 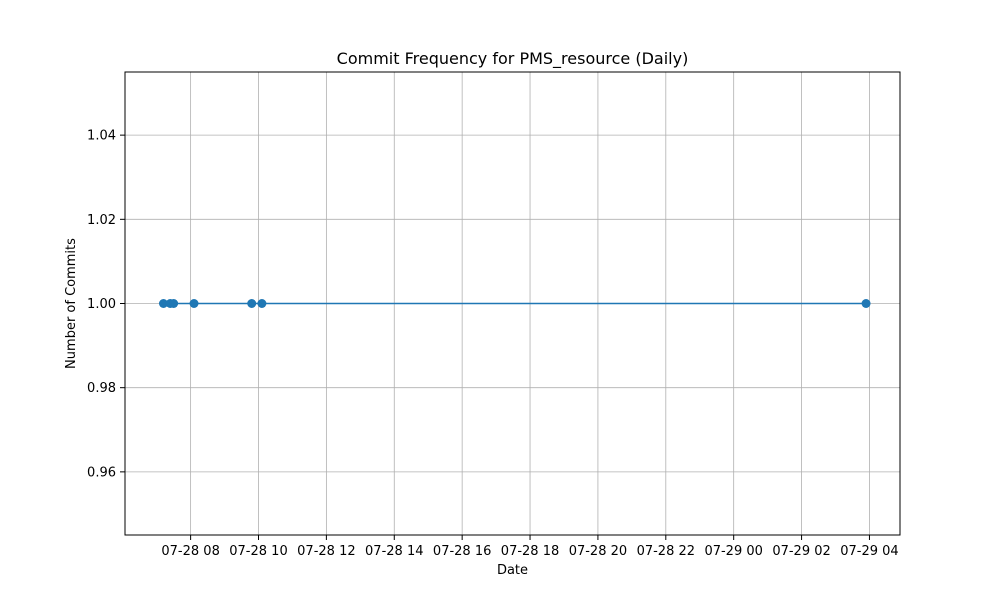 I want to click on x-tick-label: 07-29 04, so click(x=869, y=551).